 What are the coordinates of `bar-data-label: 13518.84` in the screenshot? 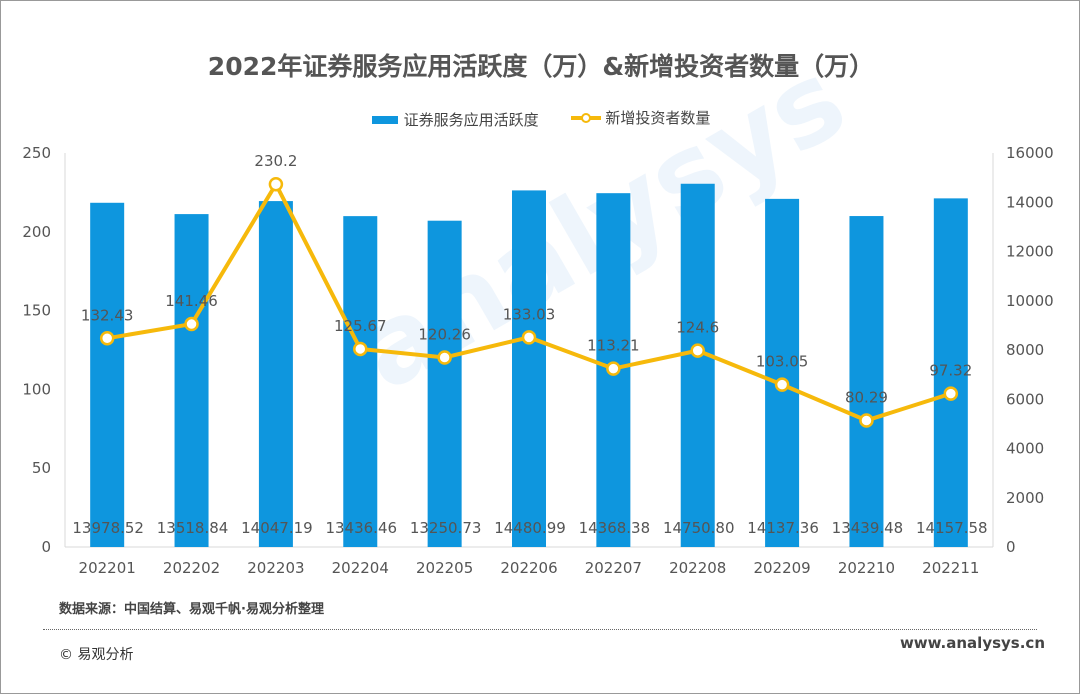 It's located at (193, 528).